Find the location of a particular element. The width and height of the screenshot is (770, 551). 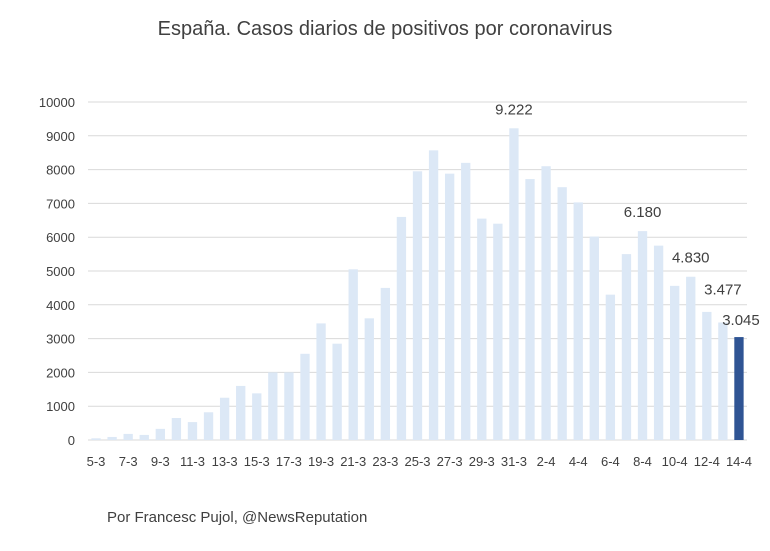

data-label: 3.477 is located at coordinates (723, 289).